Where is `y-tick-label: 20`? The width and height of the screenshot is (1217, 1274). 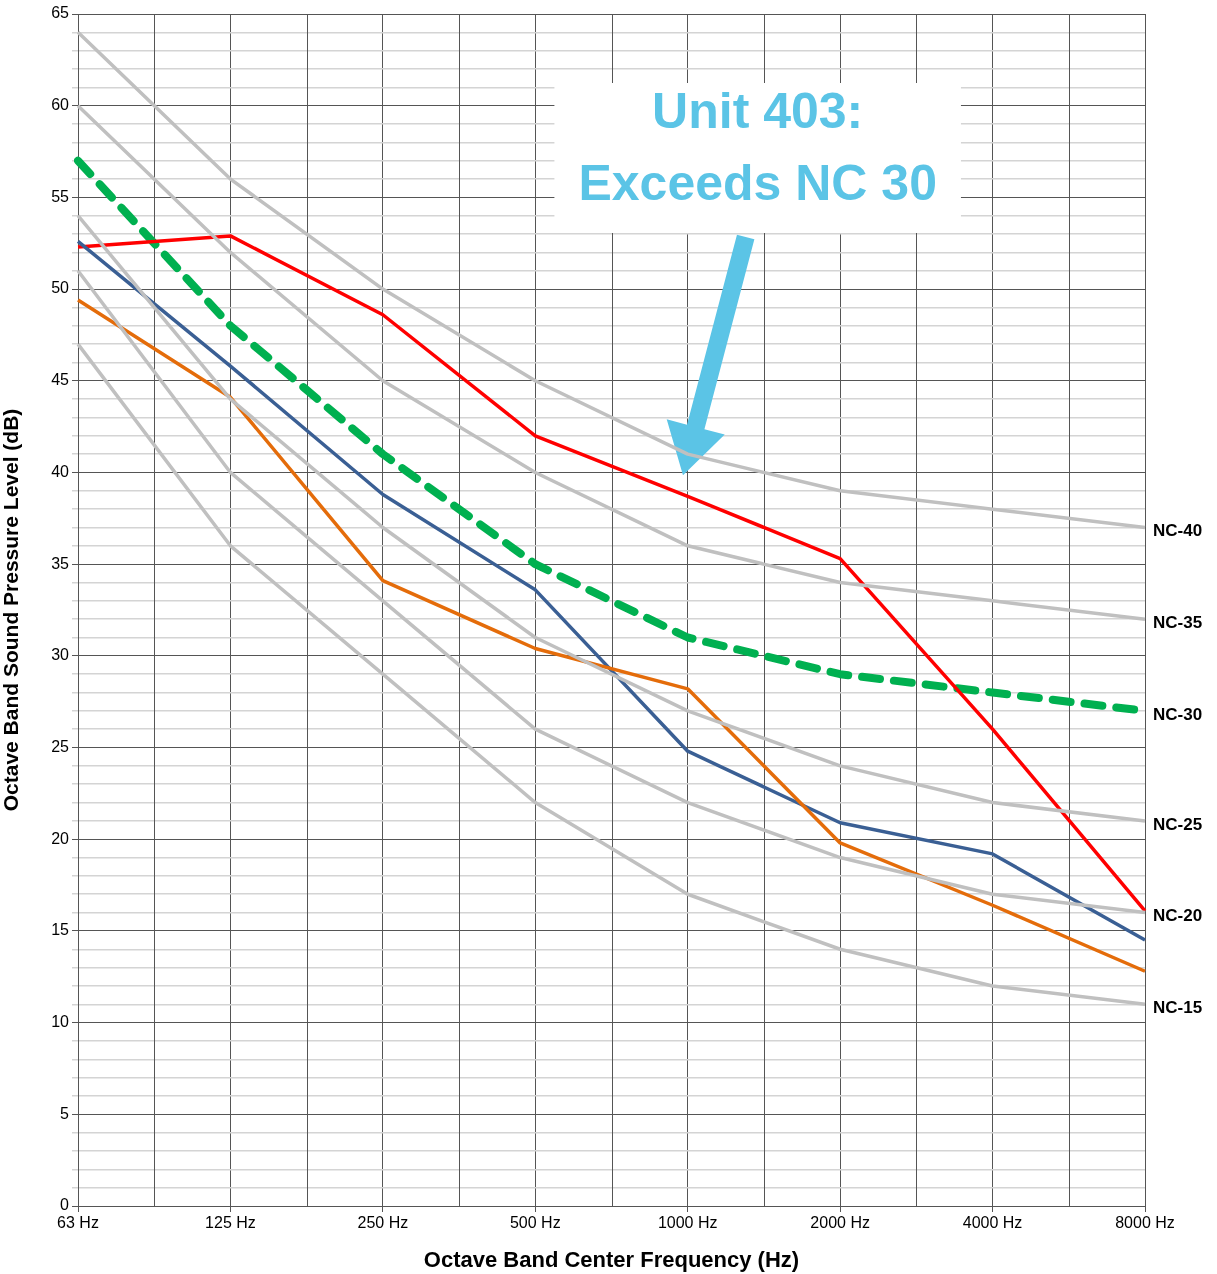
y-tick-label: 20 is located at coordinates (60, 838).